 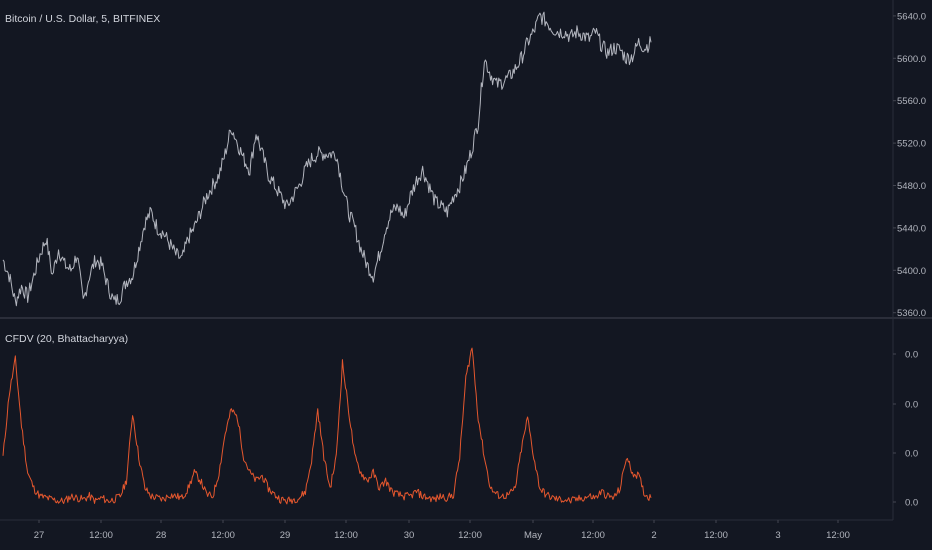 I want to click on time-tick-label: 28, so click(x=161, y=535).